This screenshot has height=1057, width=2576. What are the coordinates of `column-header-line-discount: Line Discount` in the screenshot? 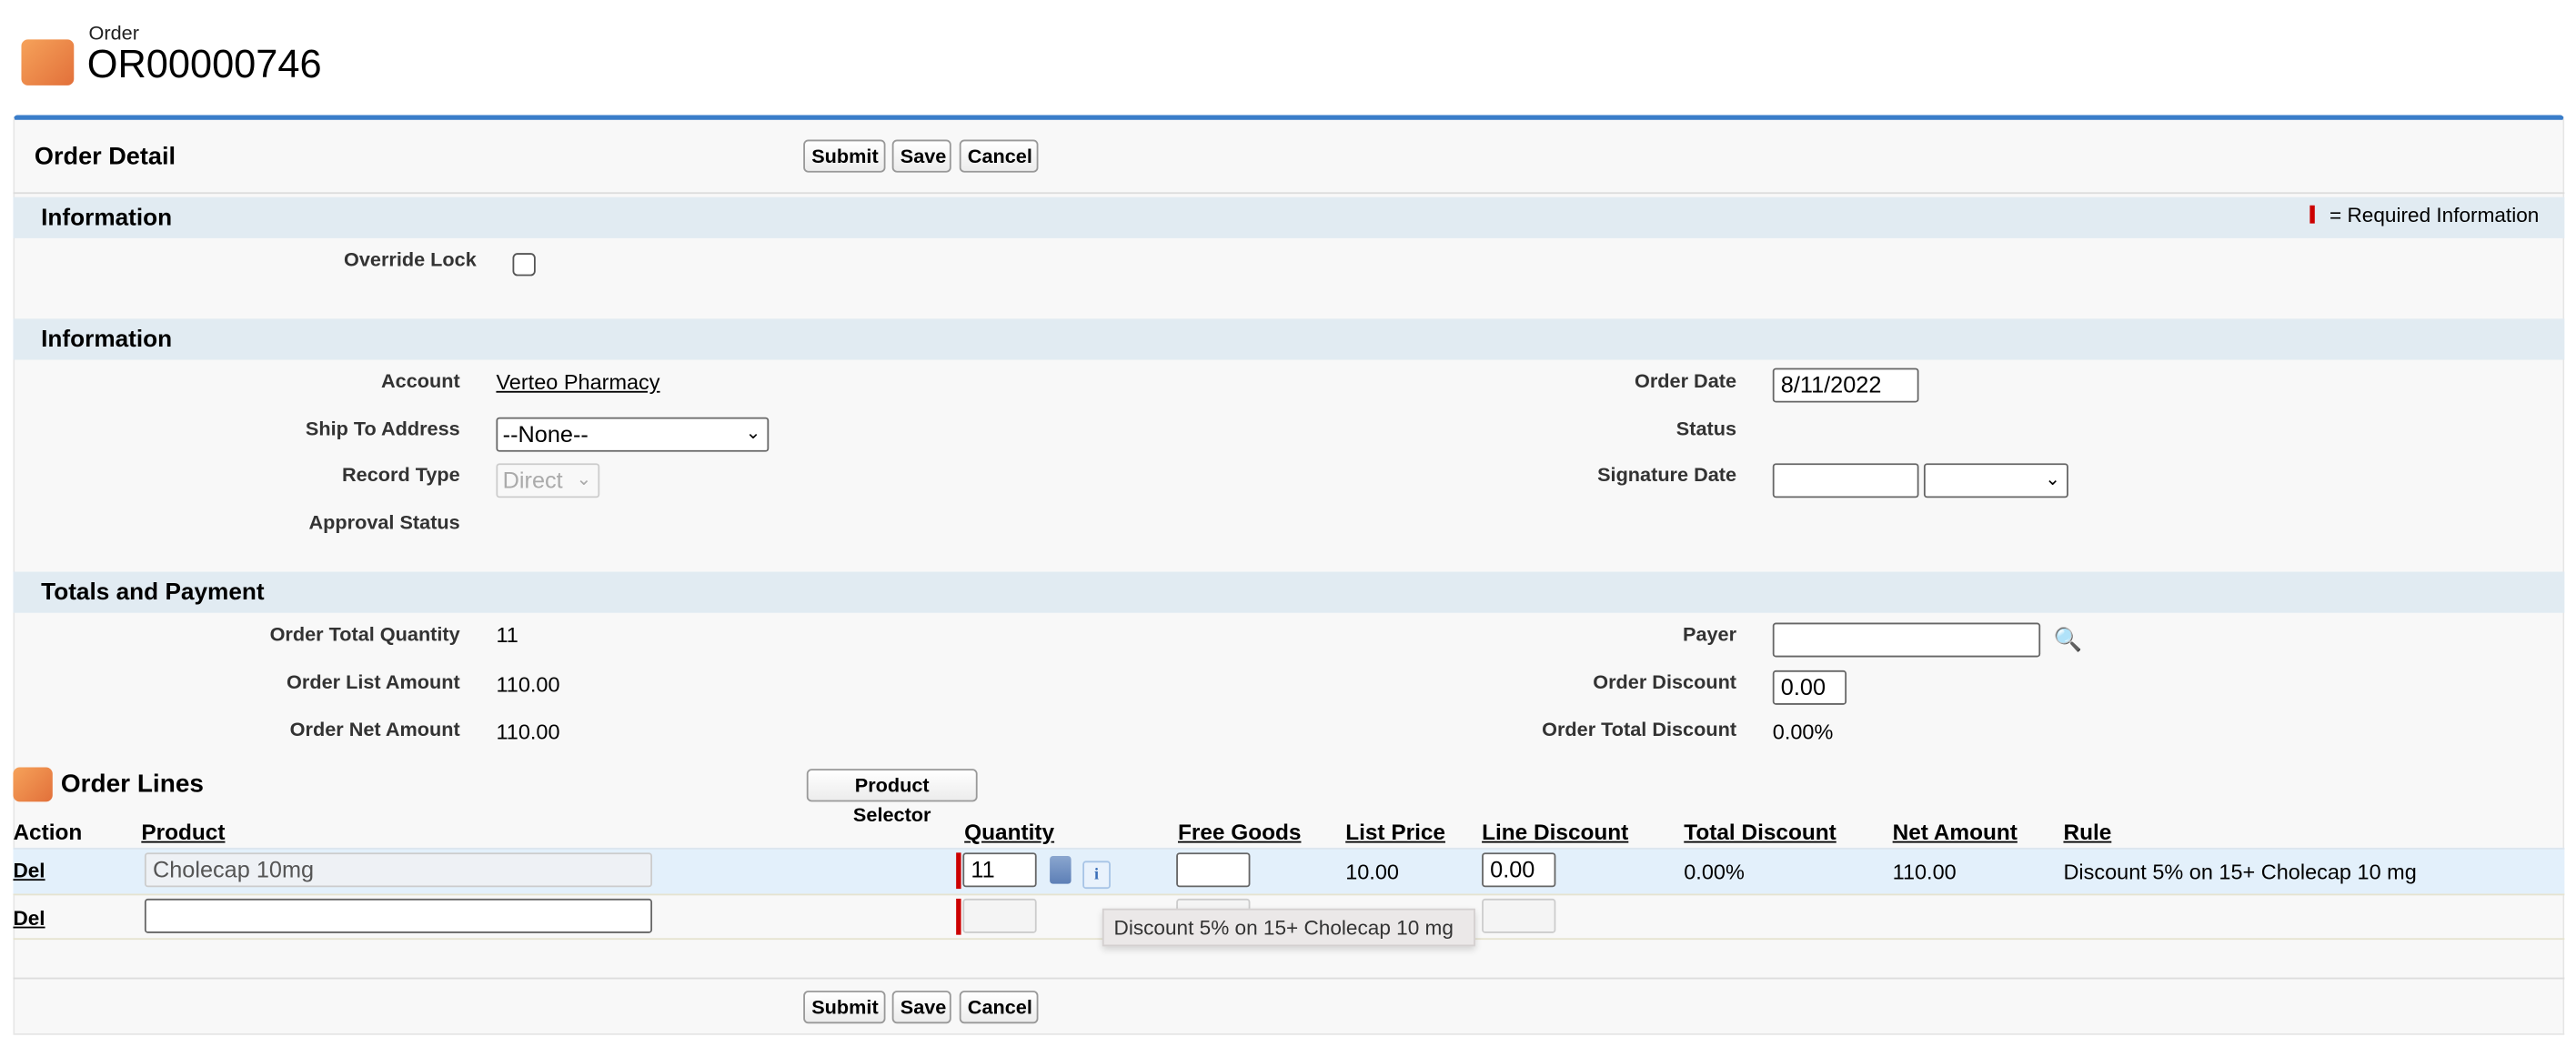 It's located at (1555, 832).